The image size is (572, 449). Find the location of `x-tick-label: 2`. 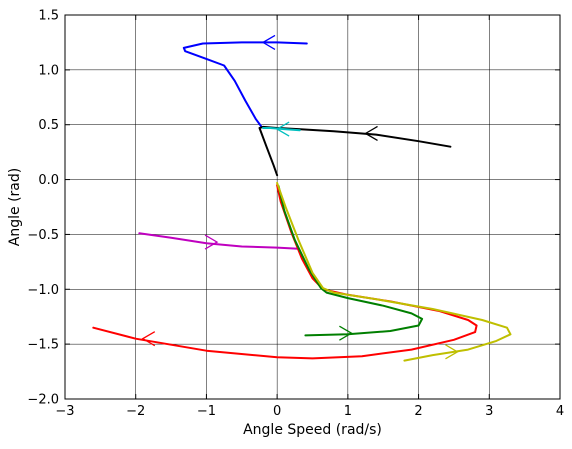

x-tick-label: 2 is located at coordinates (418, 411).